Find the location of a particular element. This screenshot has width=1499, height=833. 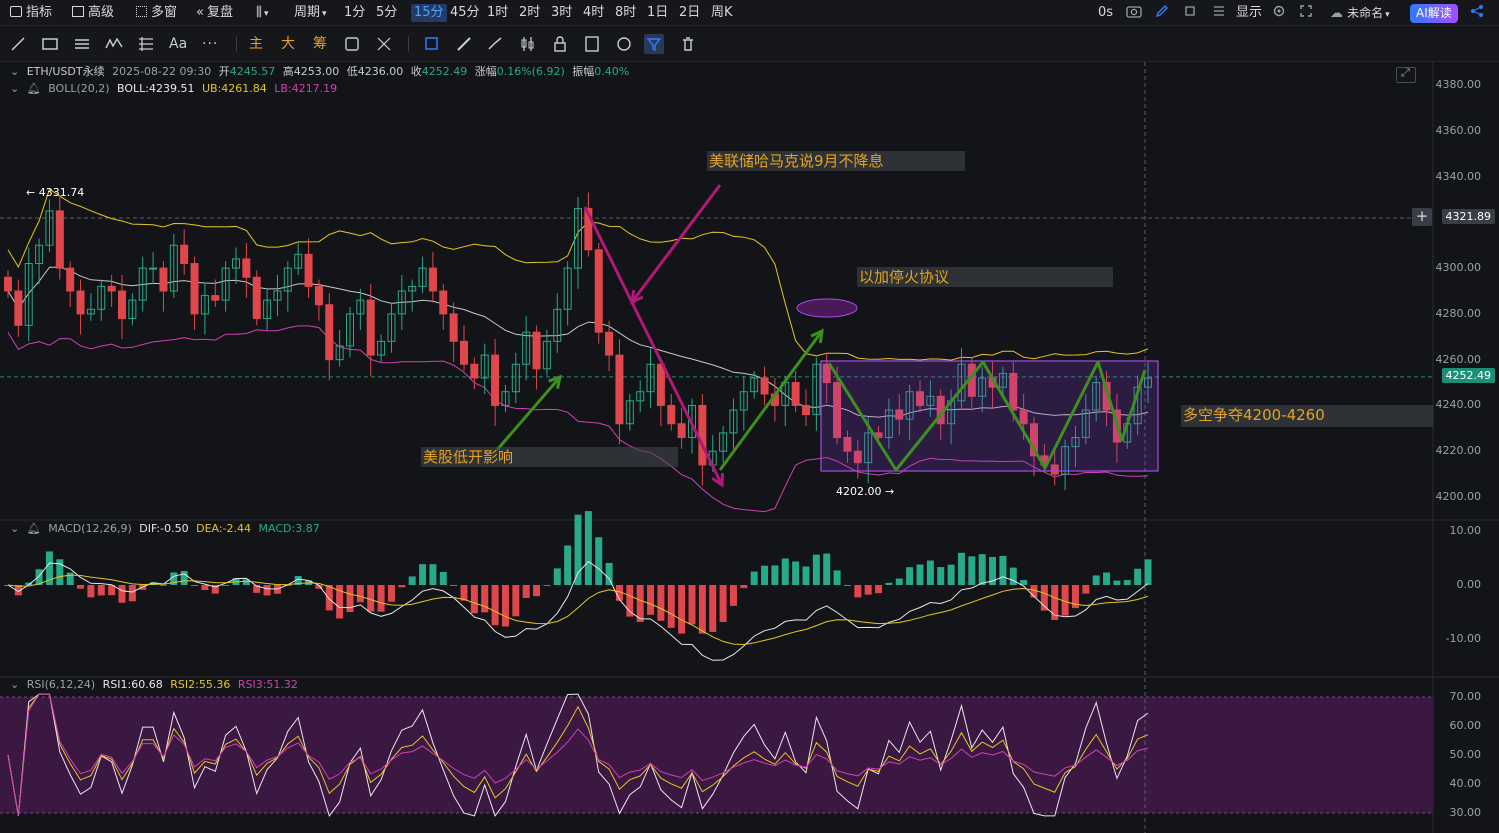

notes-icon is located at coordinates (592, 44).